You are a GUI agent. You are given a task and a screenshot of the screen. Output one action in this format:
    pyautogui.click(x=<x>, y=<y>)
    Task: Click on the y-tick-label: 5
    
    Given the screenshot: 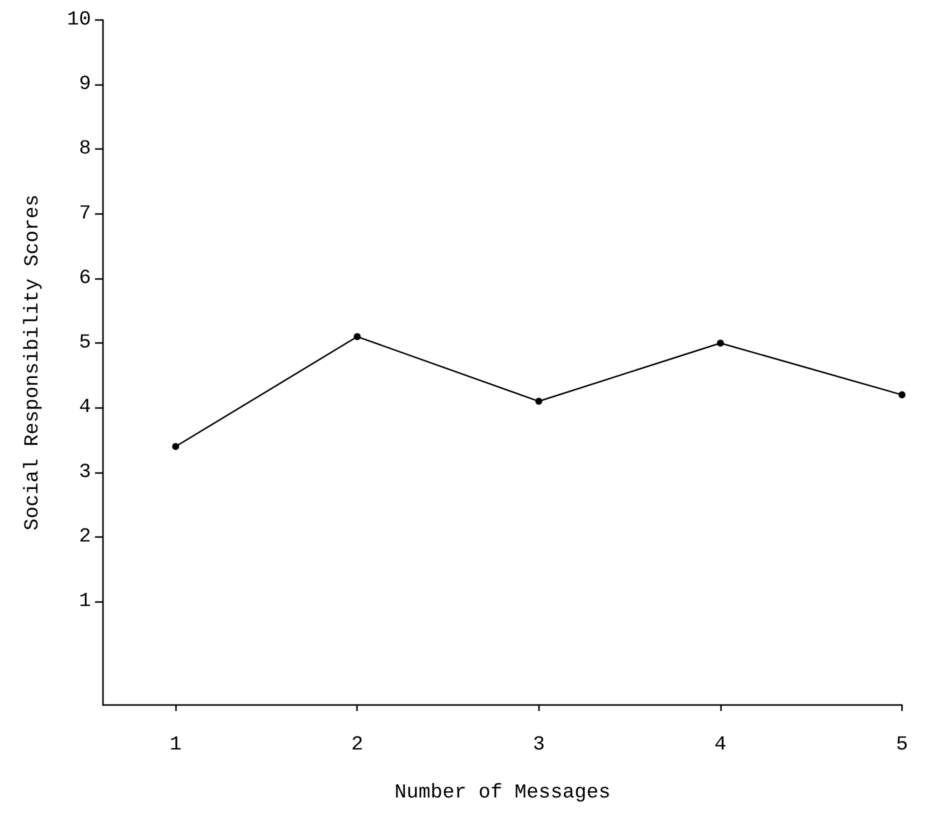 What is the action you would take?
    pyautogui.click(x=84, y=343)
    